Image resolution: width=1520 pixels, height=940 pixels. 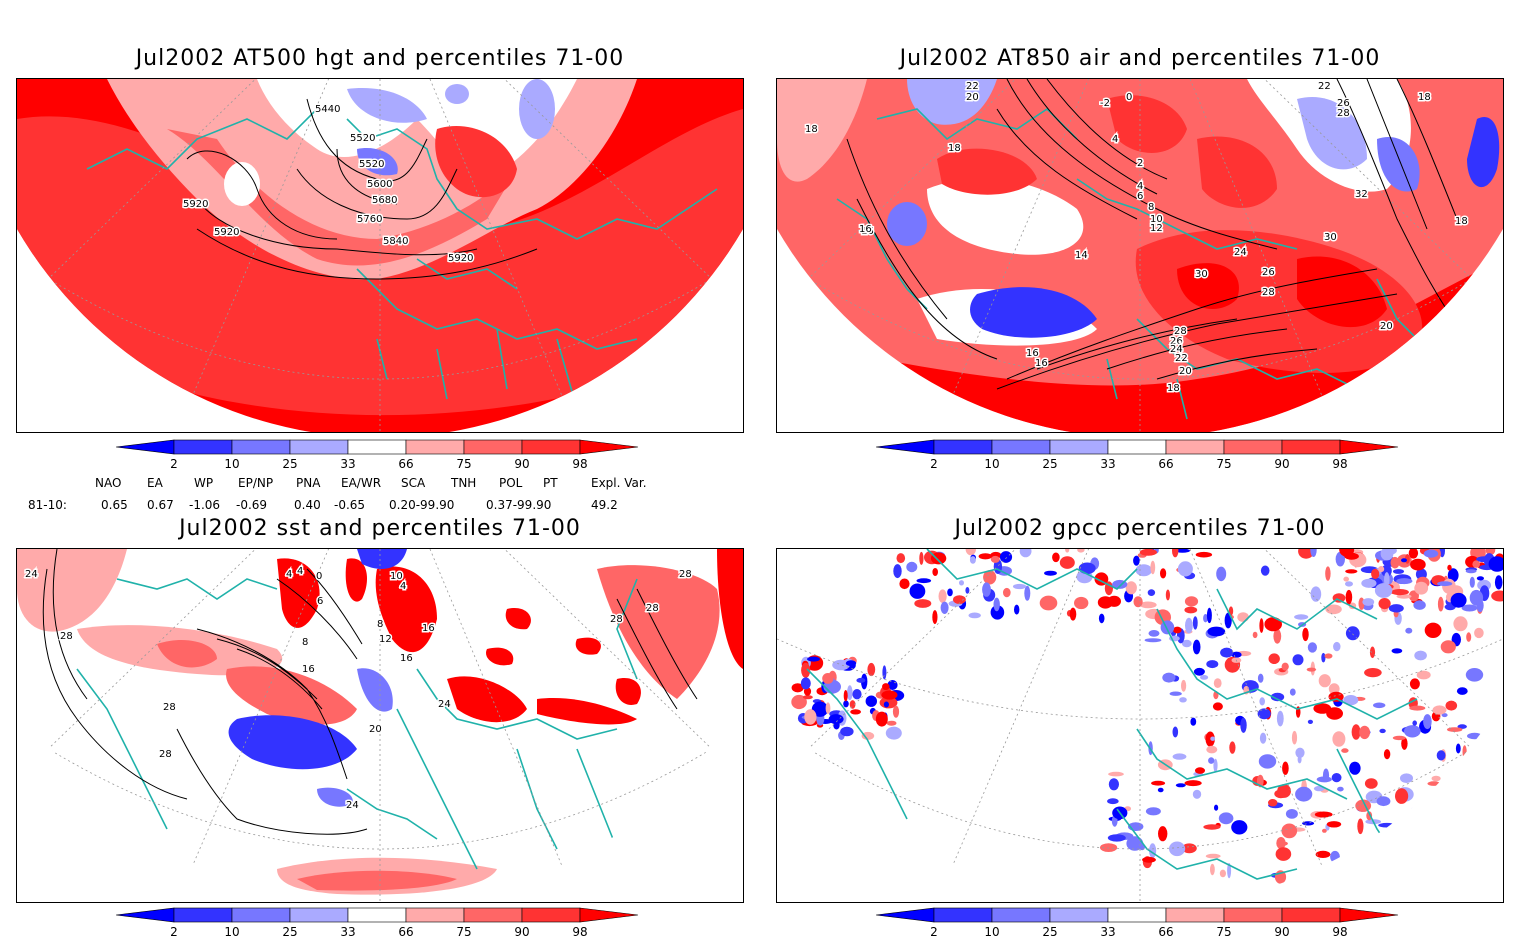 I want to click on contour-label: 26, so click(x=1343, y=103).